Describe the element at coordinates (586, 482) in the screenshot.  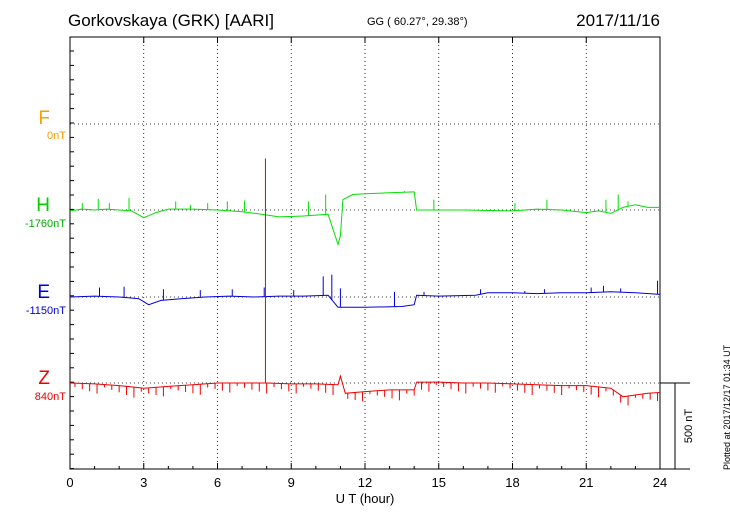
I see `x-tick-label-21: 21` at that location.